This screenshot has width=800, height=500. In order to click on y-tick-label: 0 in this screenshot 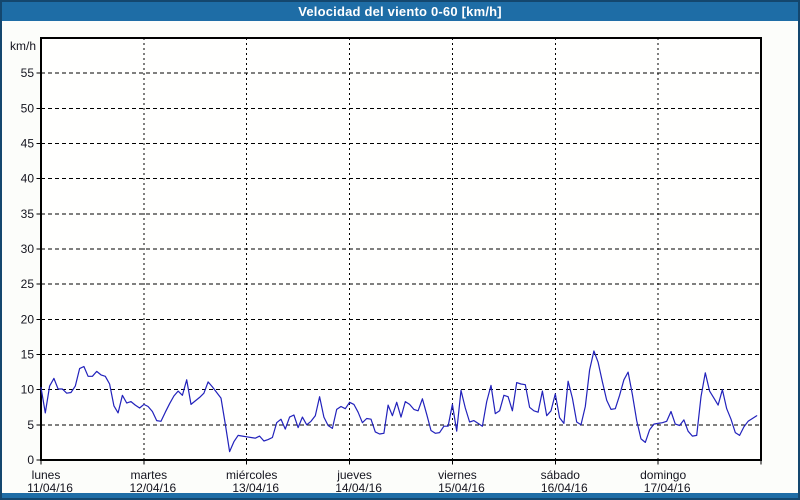, I will do `click(30, 460)`.